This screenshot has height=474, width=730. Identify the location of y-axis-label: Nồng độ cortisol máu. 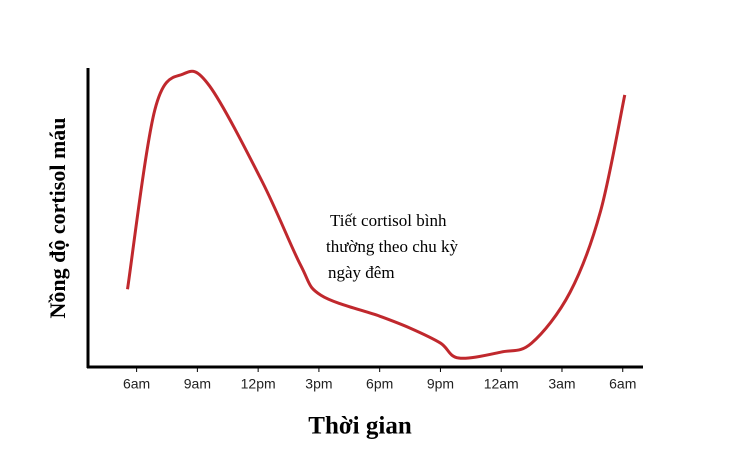
(57, 217).